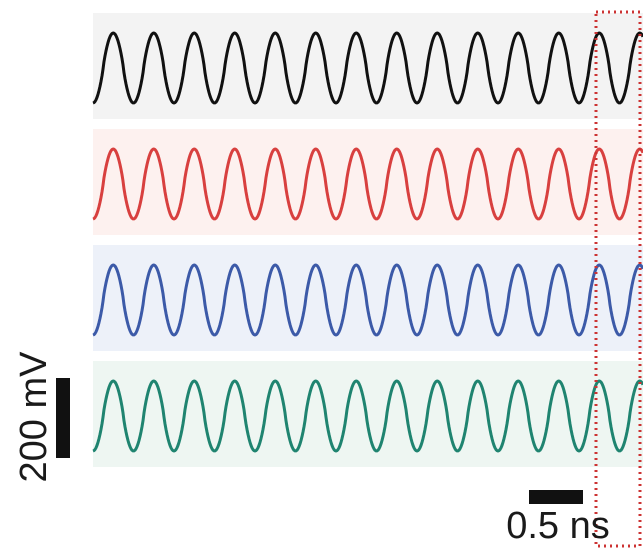 This screenshot has width=643, height=550. I want to click on highlight-box, so click(618, 279).